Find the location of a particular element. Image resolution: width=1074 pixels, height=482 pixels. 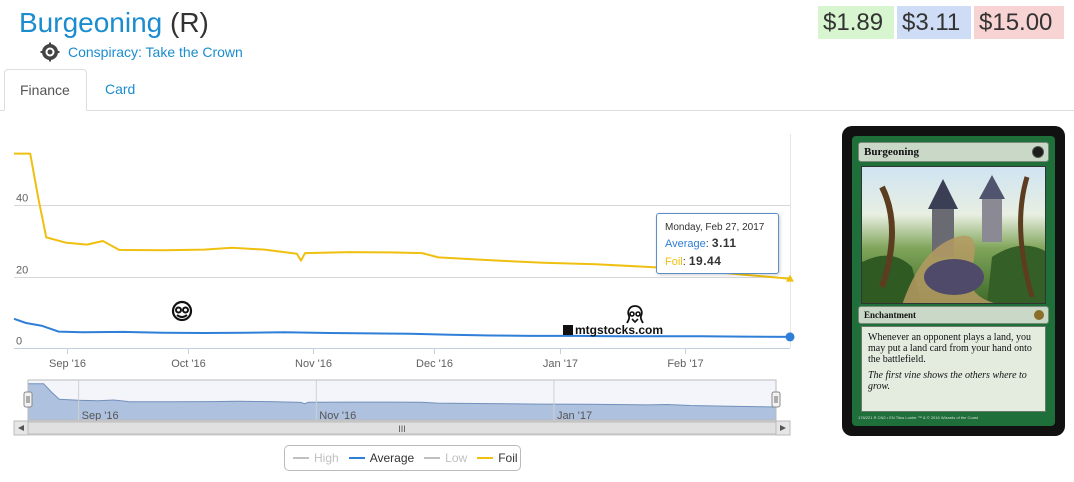

navigator-series is located at coordinates (402, 402).